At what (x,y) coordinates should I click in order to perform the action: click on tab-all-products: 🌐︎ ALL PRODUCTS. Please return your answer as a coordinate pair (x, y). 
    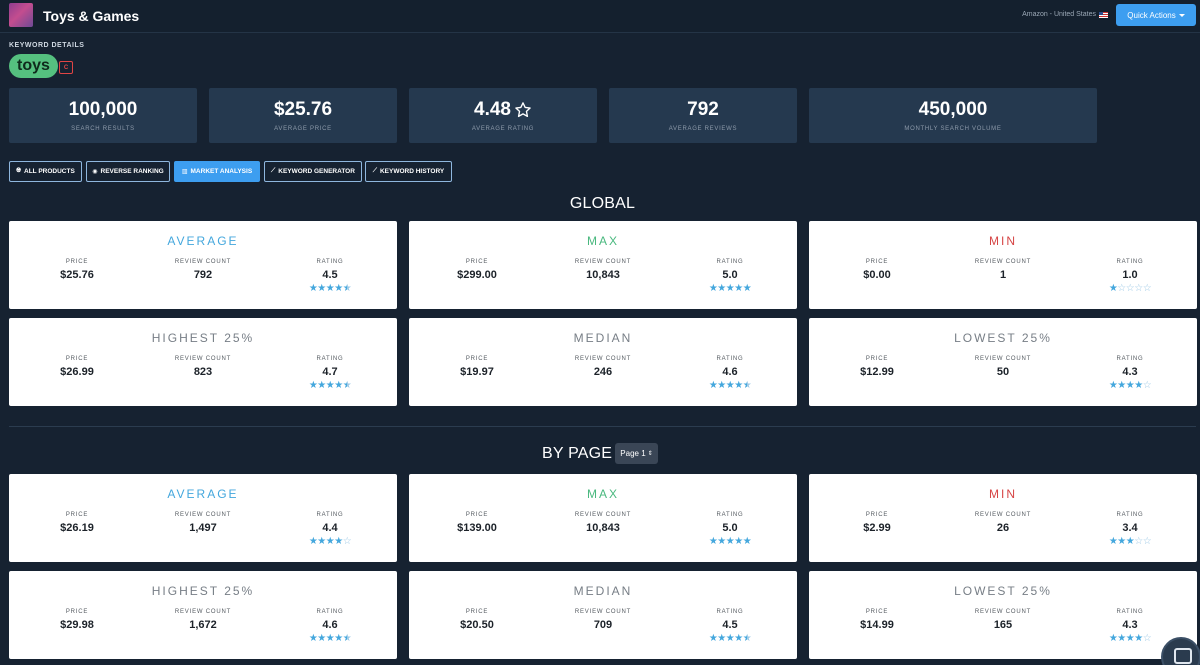
    Looking at the image, I should click on (45, 171).